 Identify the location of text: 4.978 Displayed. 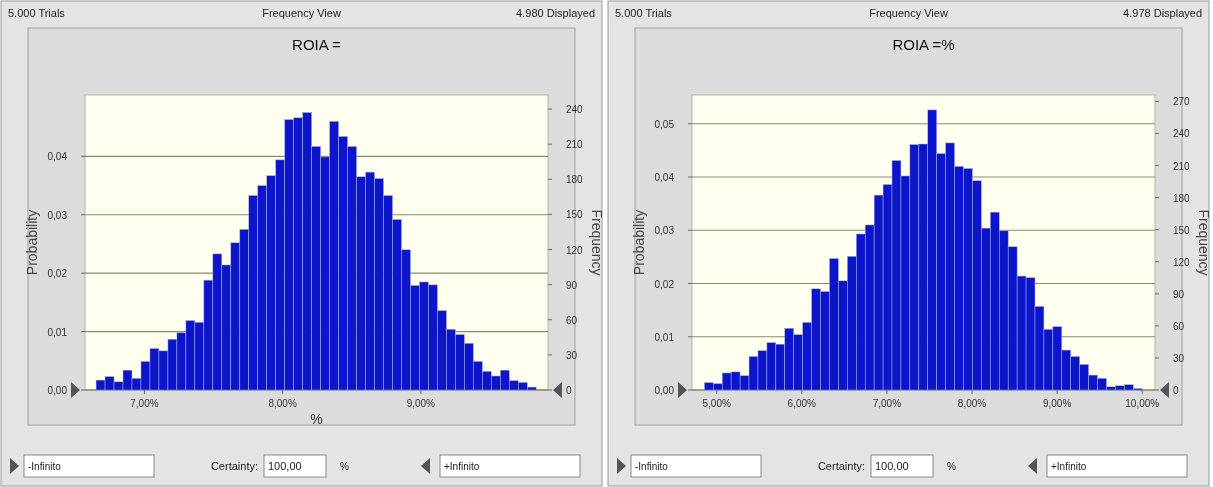
(1162, 13).